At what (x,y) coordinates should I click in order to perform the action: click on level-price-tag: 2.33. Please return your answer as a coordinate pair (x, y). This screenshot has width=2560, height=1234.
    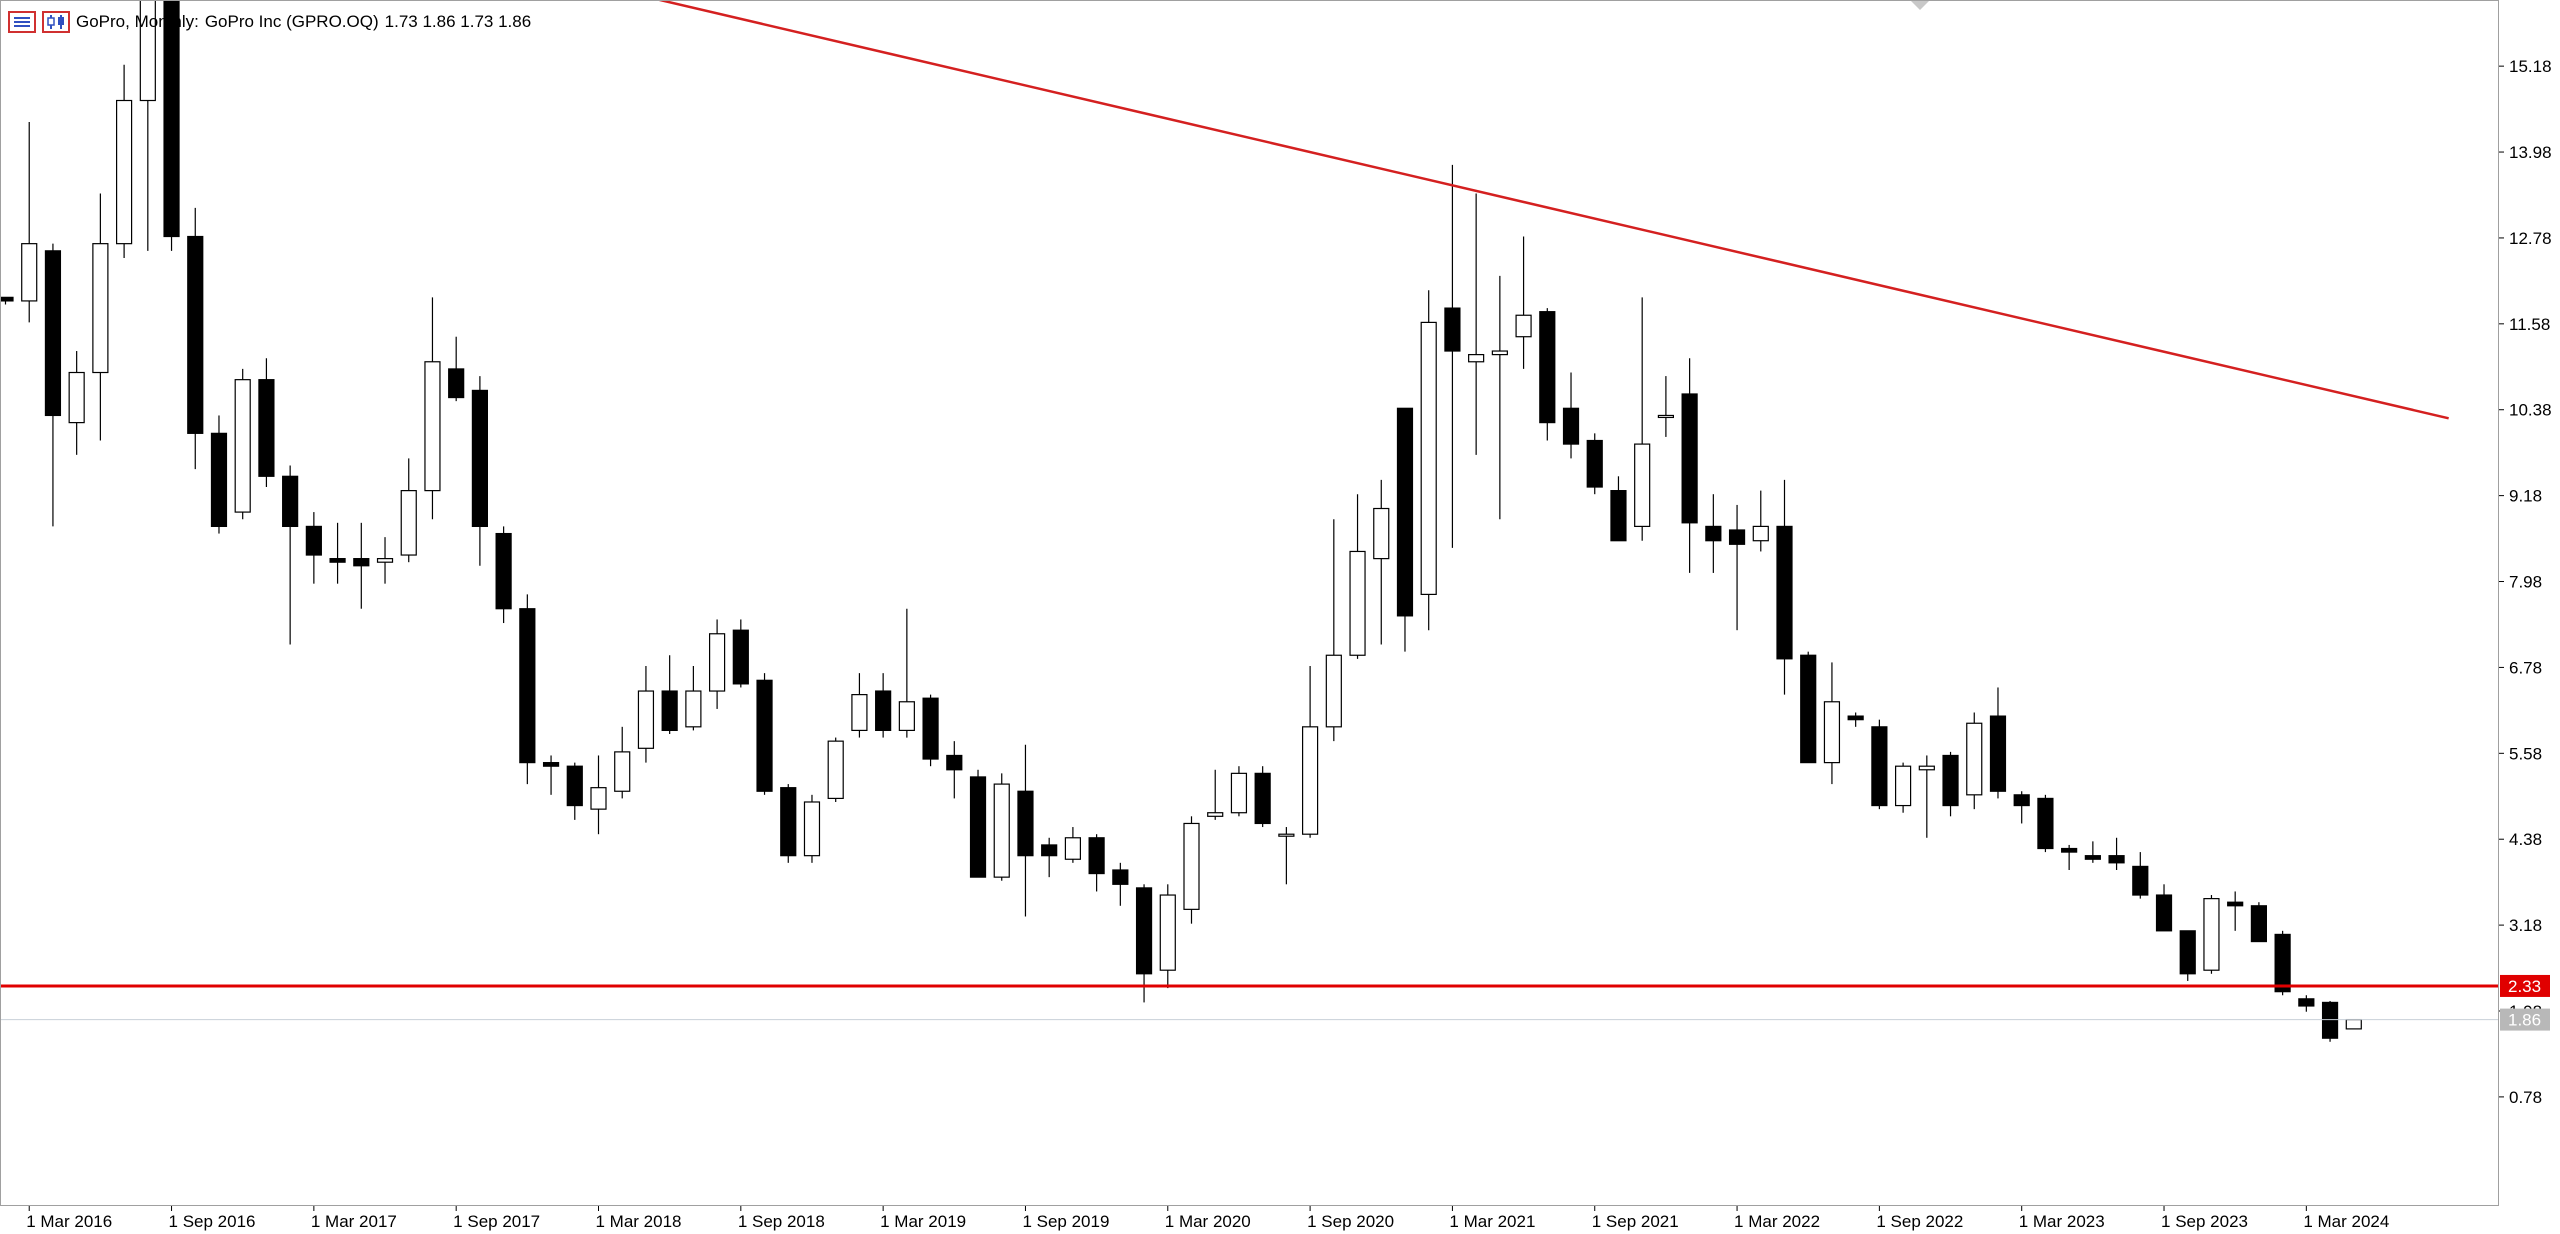
    Looking at the image, I should click on (2524, 986).